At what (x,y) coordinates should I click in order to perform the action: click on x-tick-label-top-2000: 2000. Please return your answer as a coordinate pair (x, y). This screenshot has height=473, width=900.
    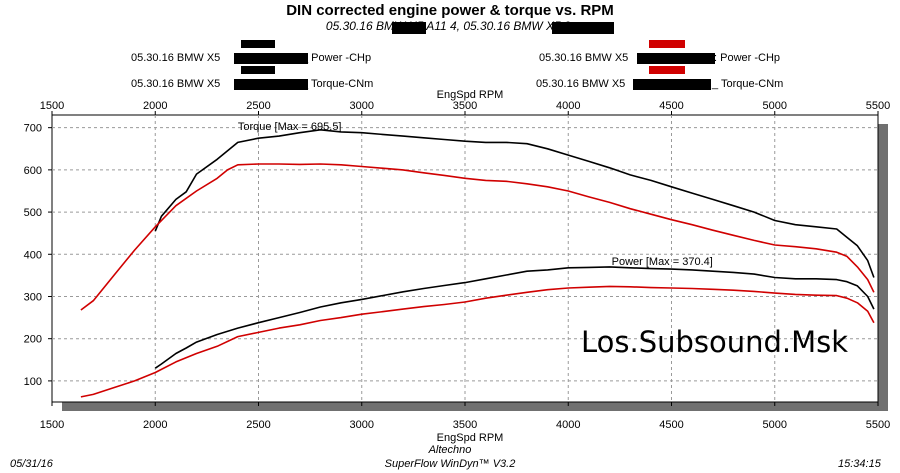
    Looking at the image, I should click on (155, 106).